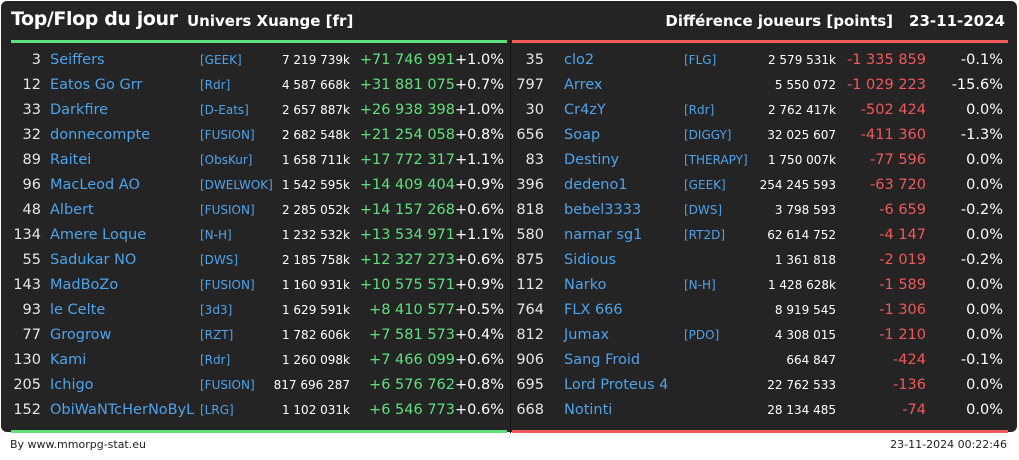 This screenshot has width=1019, height=460. Describe the element at coordinates (603, 235) in the screenshot. I see `player-name-link: narnar sg1` at that location.